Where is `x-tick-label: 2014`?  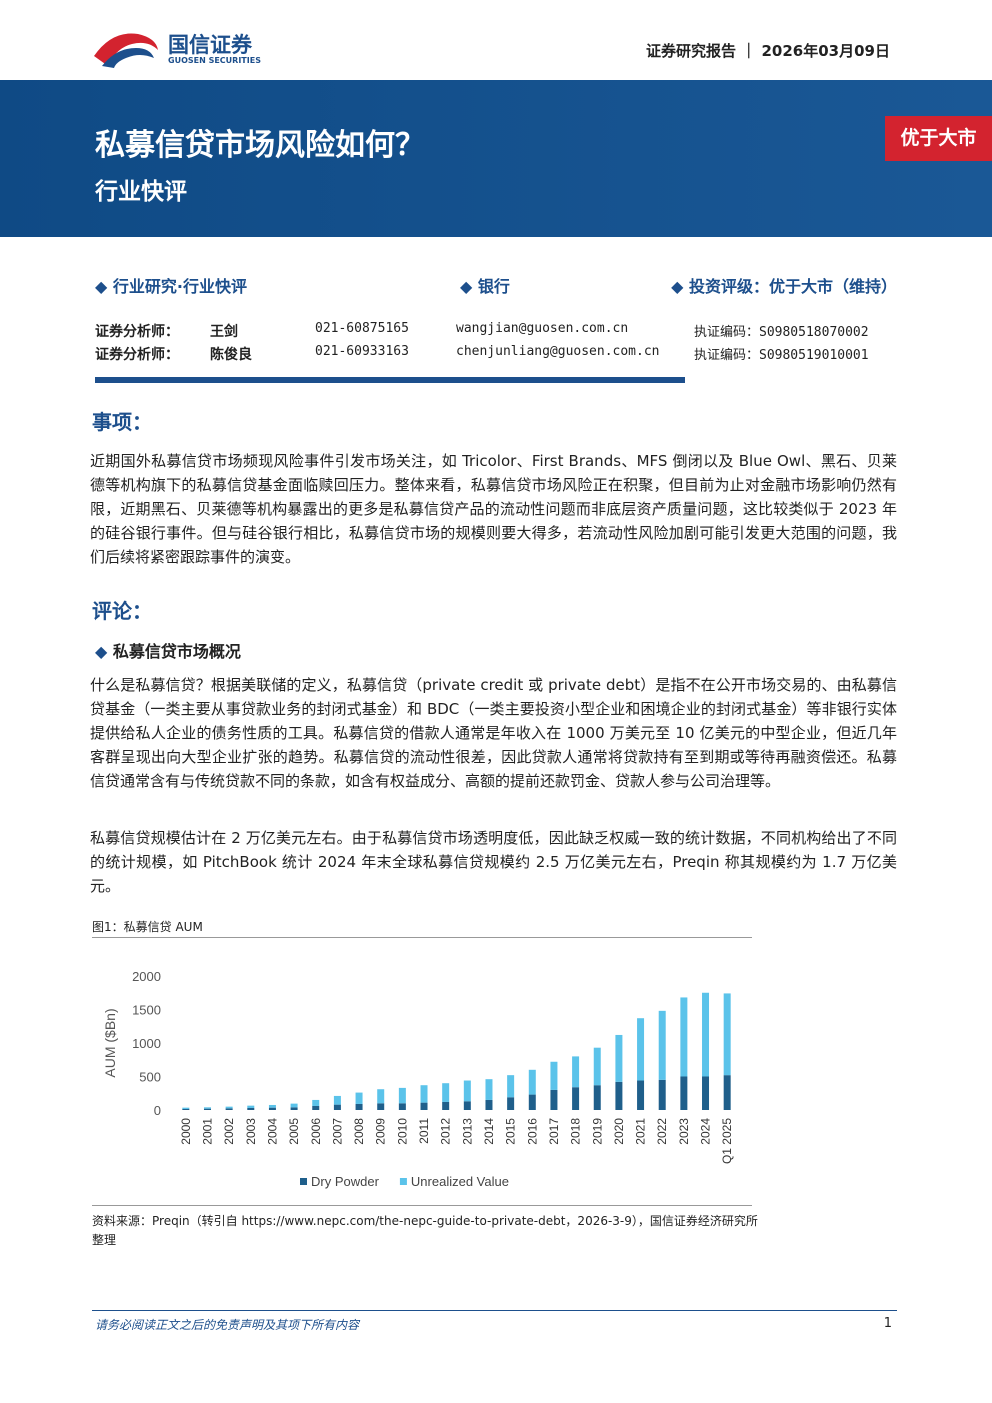
x-tick-label: 2014 is located at coordinates (489, 1131).